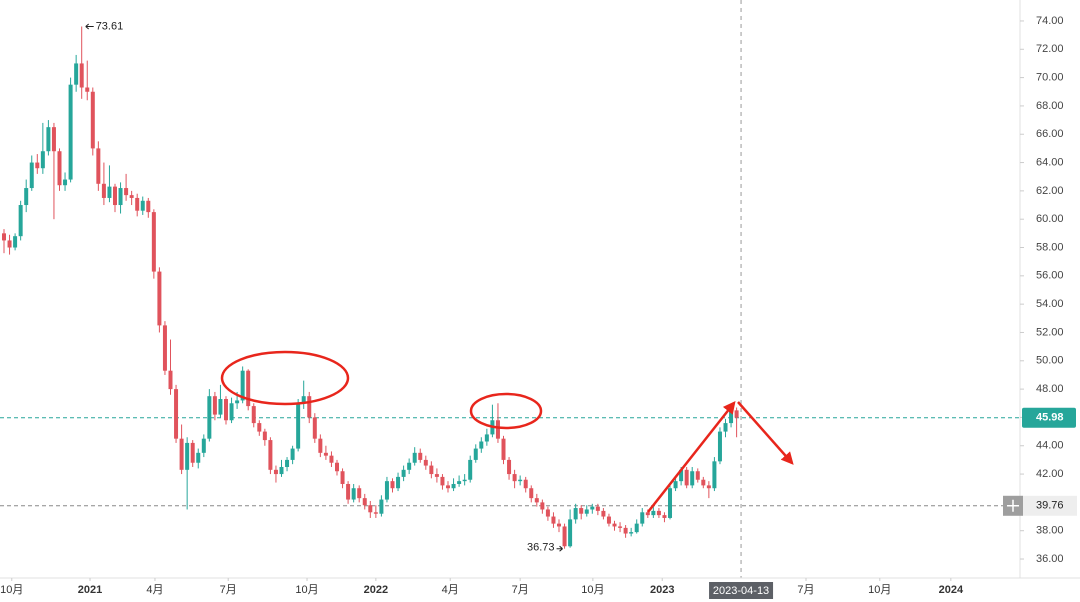  Describe the element at coordinates (1050, 21) in the screenshot. I see `y-tick-label: 74.00` at that location.